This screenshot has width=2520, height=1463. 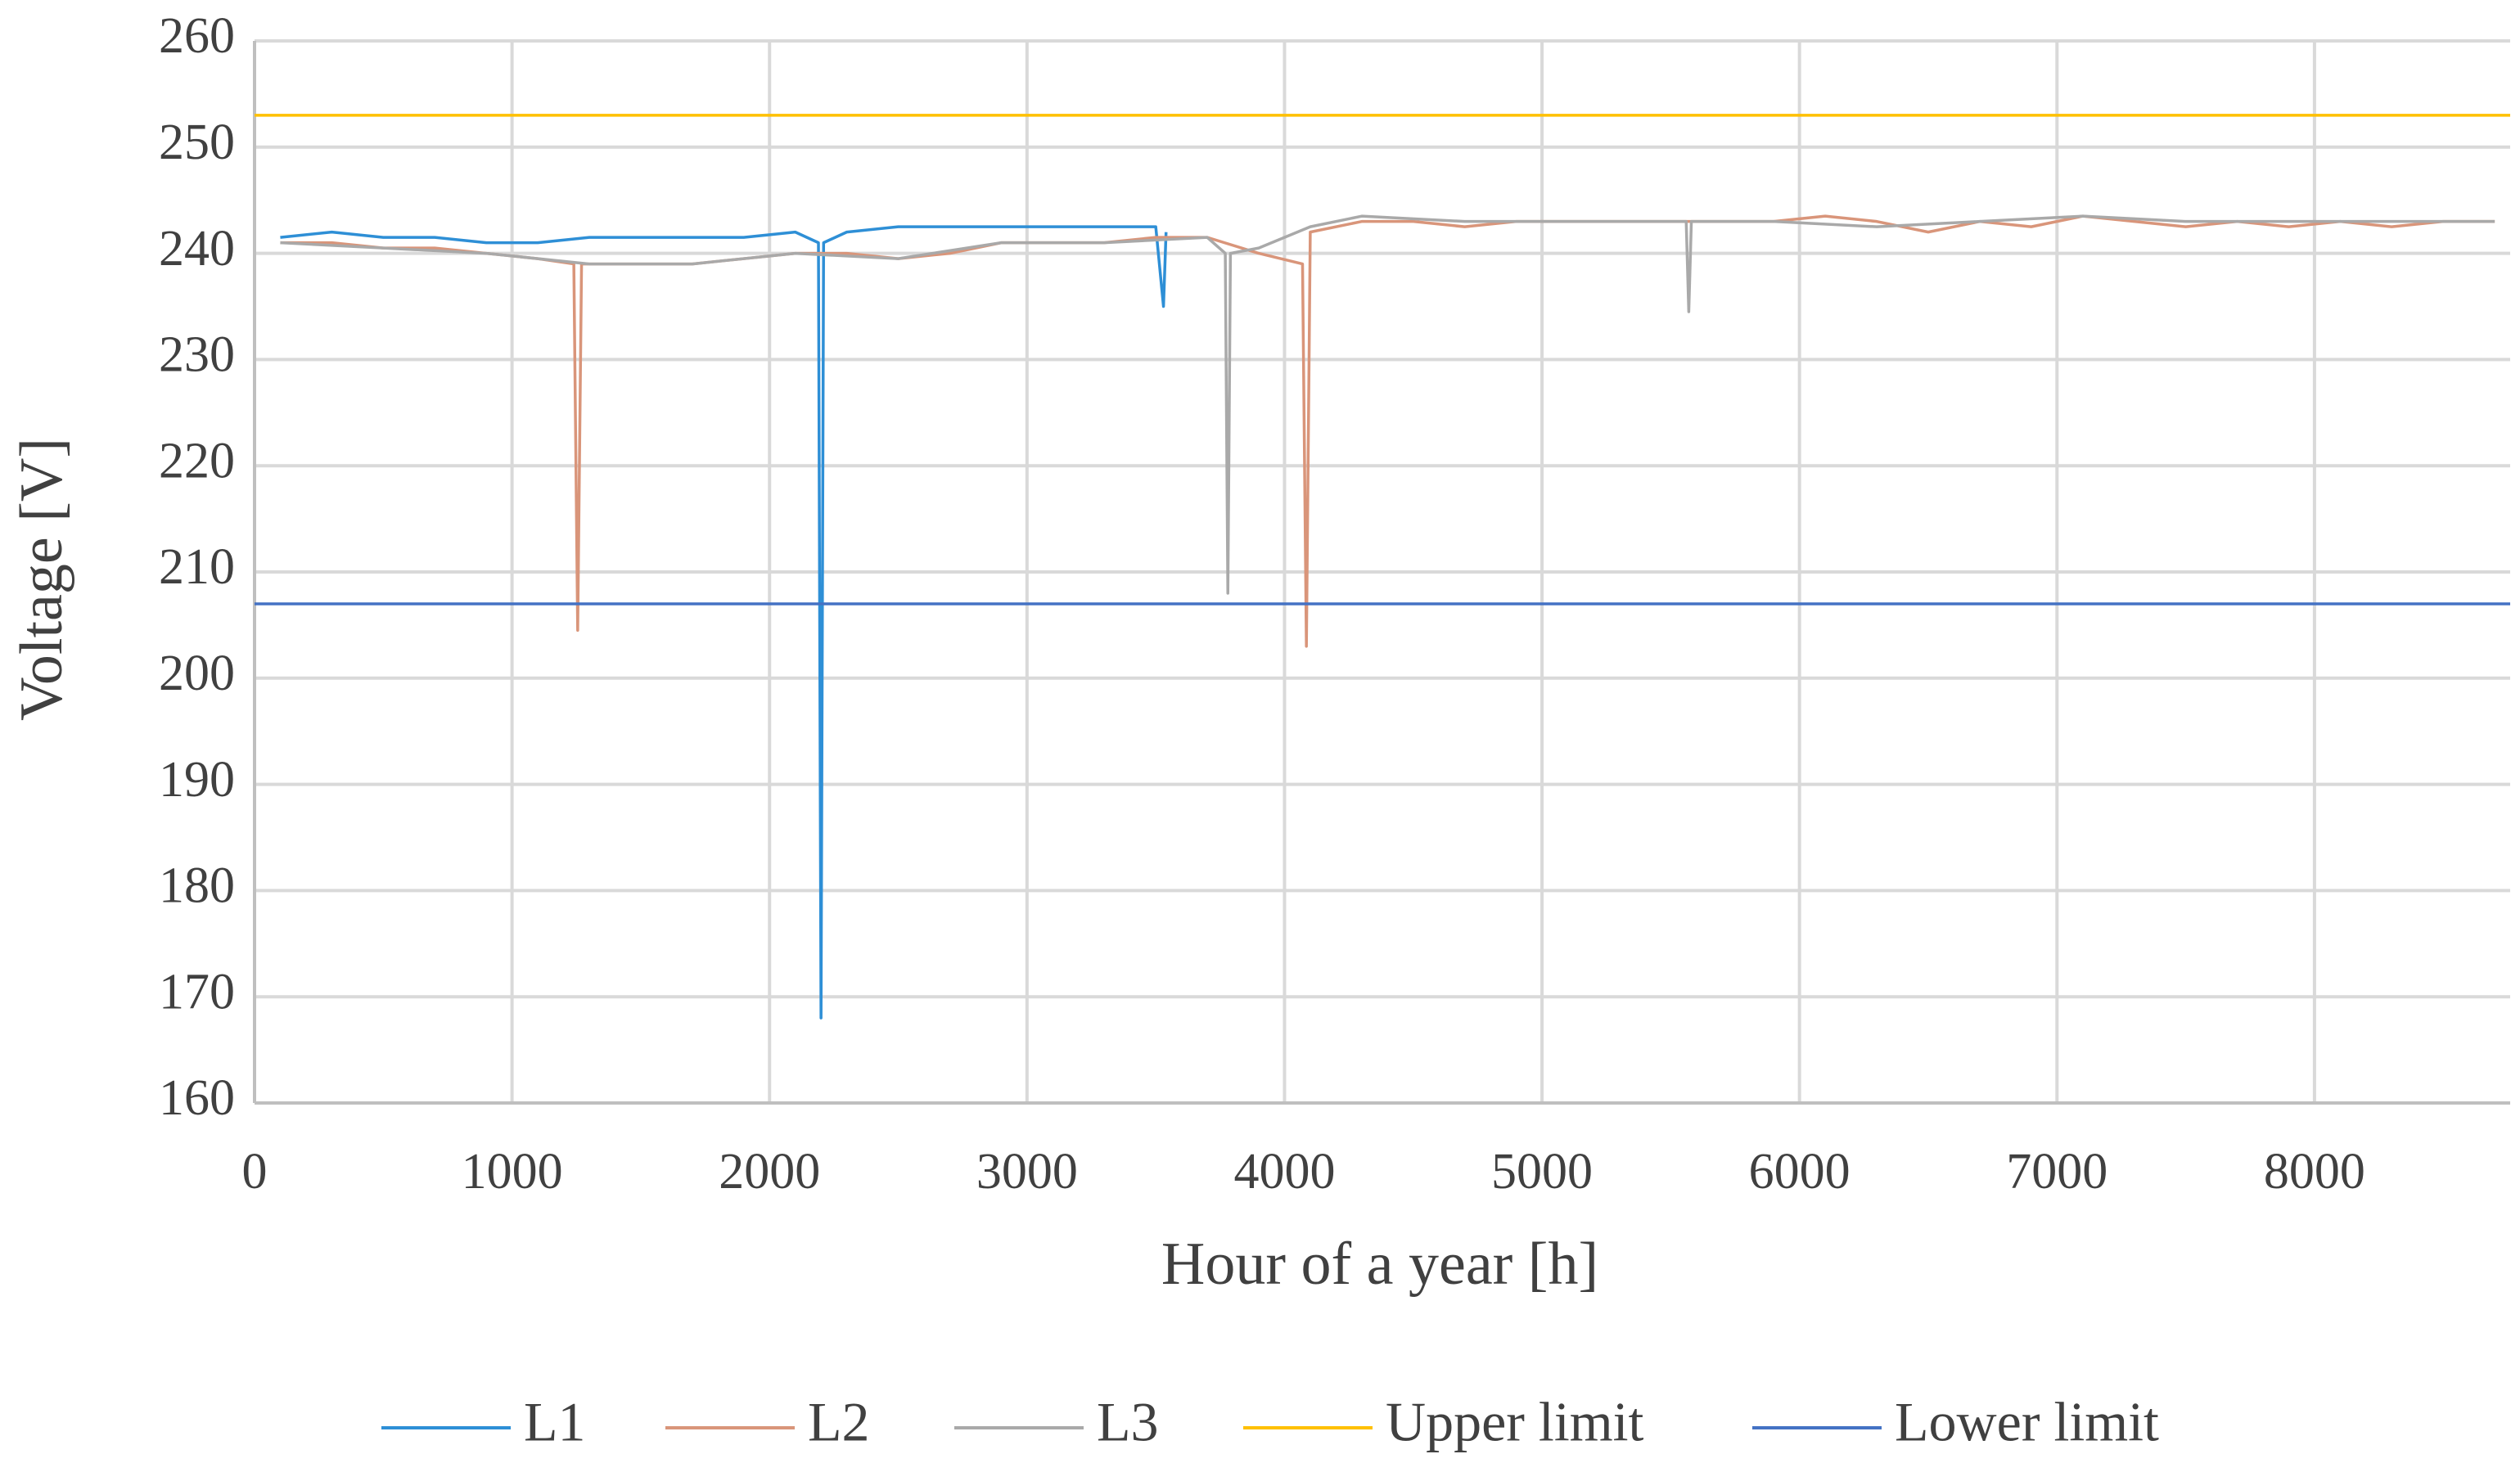 What do you see at coordinates (839, 1422) in the screenshot?
I see `legend-label: L2` at bounding box center [839, 1422].